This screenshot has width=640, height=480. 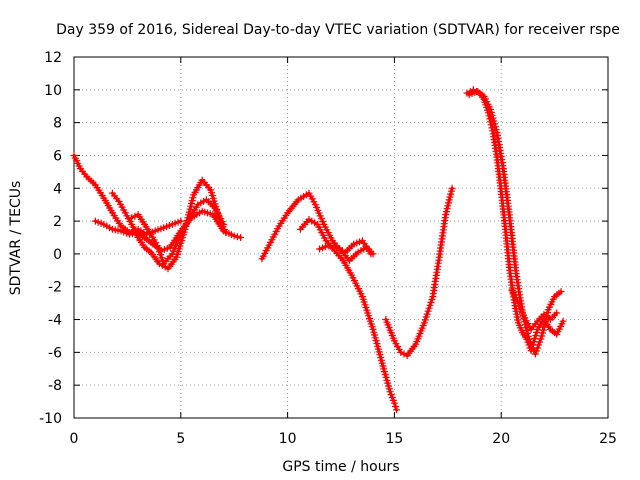 What do you see at coordinates (608, 439) in the screenshot?
I see `x-tick-label: 25` at bounding box center [608, 439].